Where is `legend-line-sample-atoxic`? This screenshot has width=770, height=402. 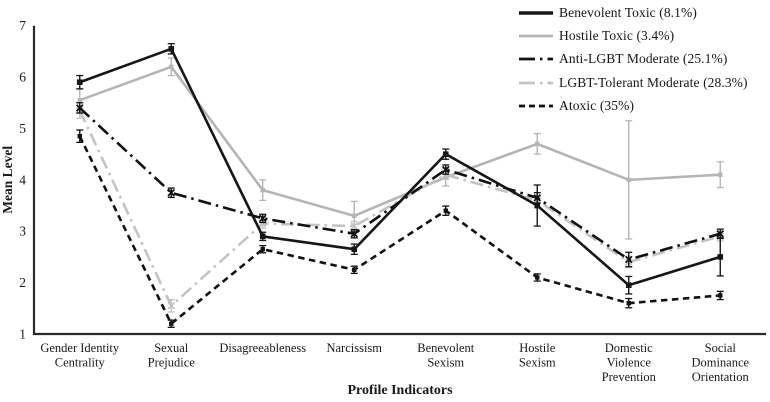 legend-line-sample-atoxic is located at coordinates (536, 106).